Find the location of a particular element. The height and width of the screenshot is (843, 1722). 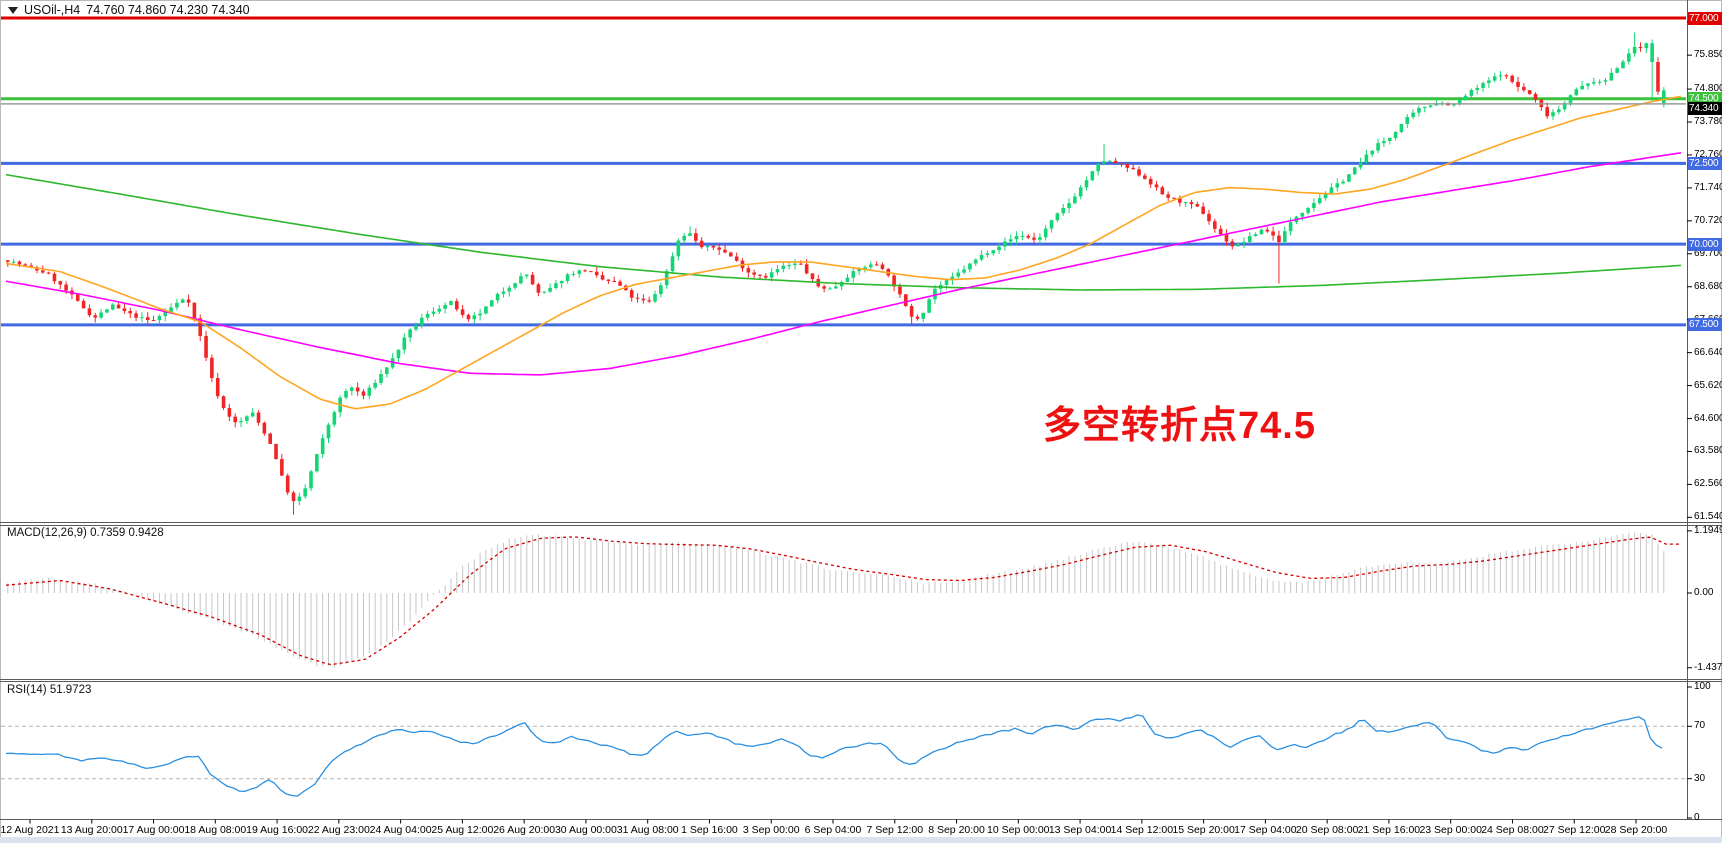

time-axis-label: 8 Sep 20:00 is located at coordinates (956, 830).